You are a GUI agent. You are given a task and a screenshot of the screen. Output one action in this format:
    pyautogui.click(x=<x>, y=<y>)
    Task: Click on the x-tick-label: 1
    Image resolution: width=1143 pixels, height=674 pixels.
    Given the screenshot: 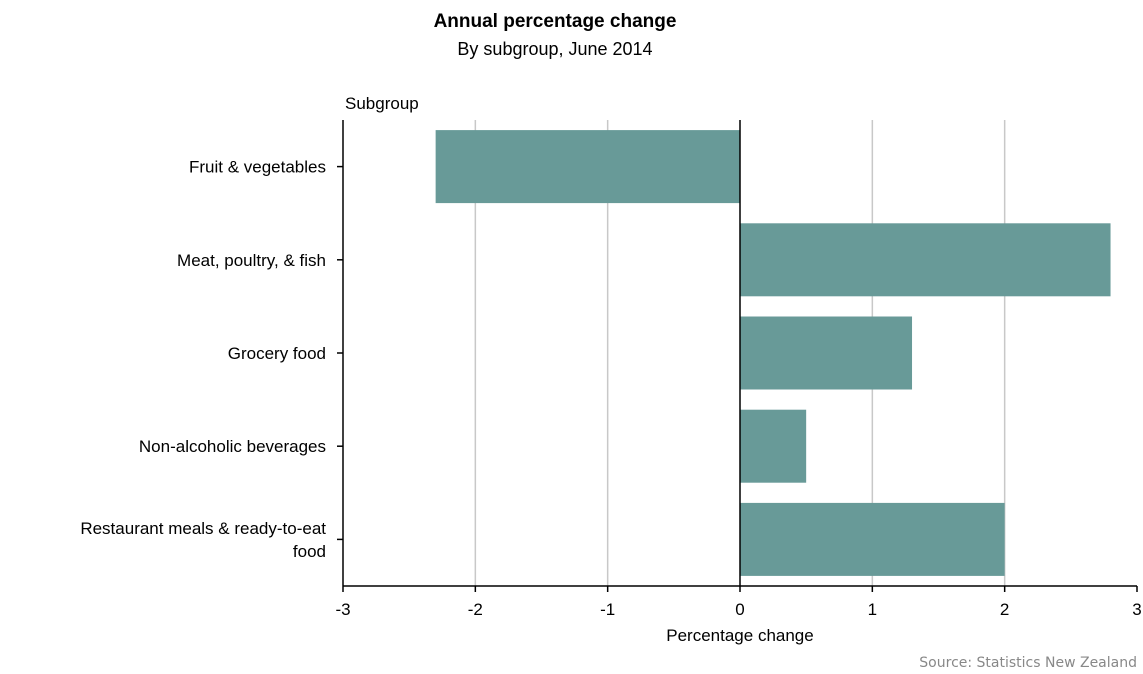 What is the action you would take?
    pyautogui.click(x=872, y=609)
    